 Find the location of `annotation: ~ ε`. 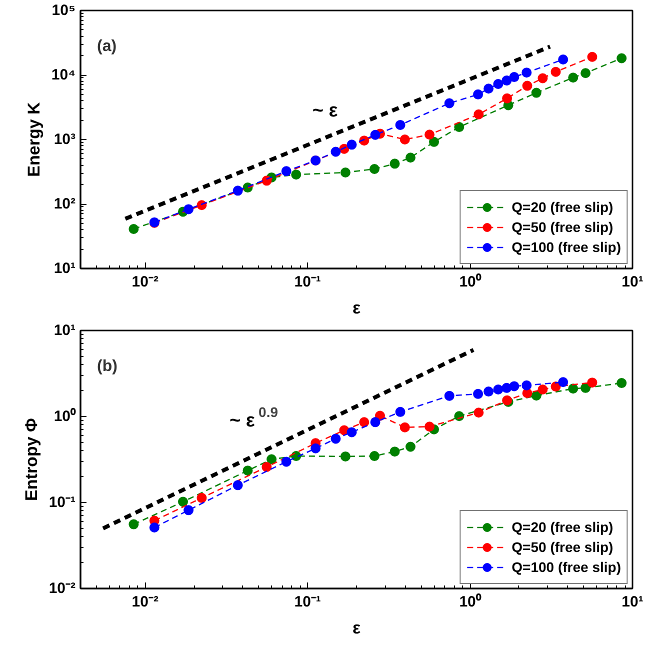

annotation: ~ ε is located at coordinates (325, 111).